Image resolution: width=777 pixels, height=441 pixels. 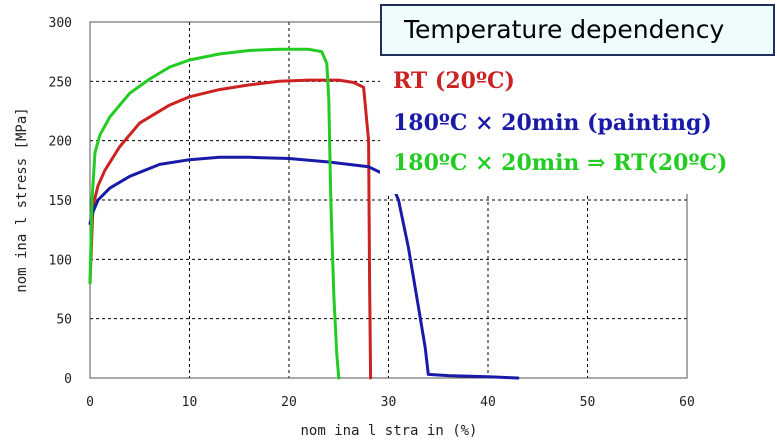 What do you see at coordinates (60, 201) in the screenshot?
I see `y-tick-label: 150` at bounding box center [60, 201].